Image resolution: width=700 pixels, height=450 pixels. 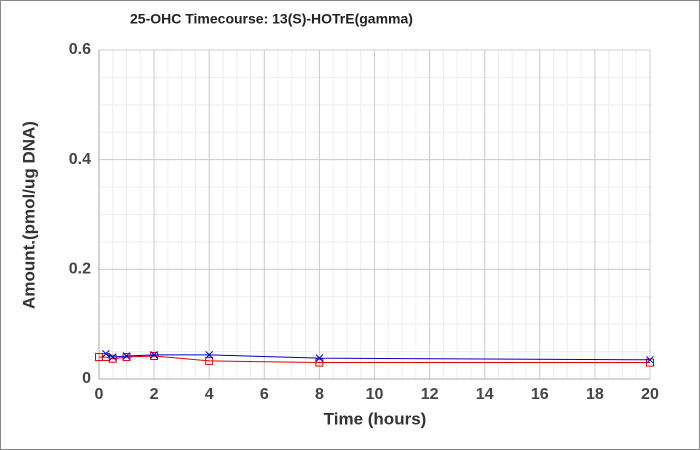 What do you see at coordinates (80, 159) in the screenshot?
I see `y-tick-label: 0.4` at bounding box center [80, 159].